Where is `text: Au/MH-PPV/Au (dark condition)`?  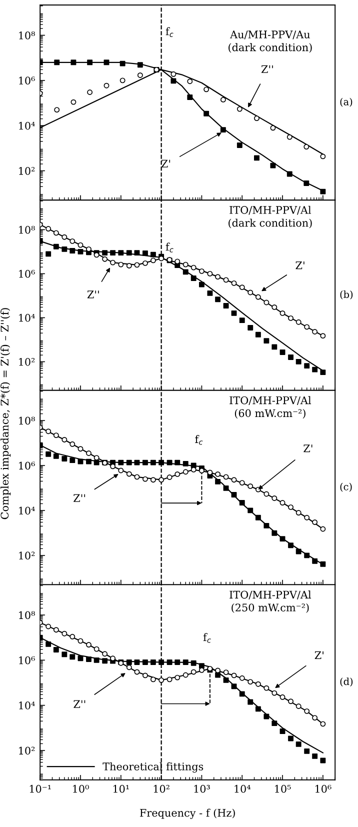
text: Au/MH-PPV/Au (dark condition) is located at coordinates (270, 41).